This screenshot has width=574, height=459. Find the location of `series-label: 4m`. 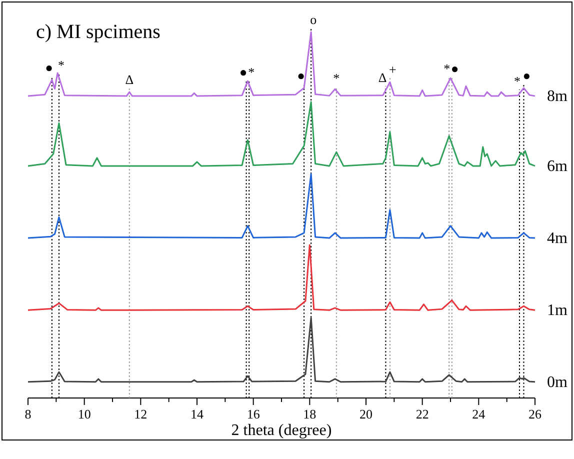

series-label: 4m is located at coordinates (557, 239).